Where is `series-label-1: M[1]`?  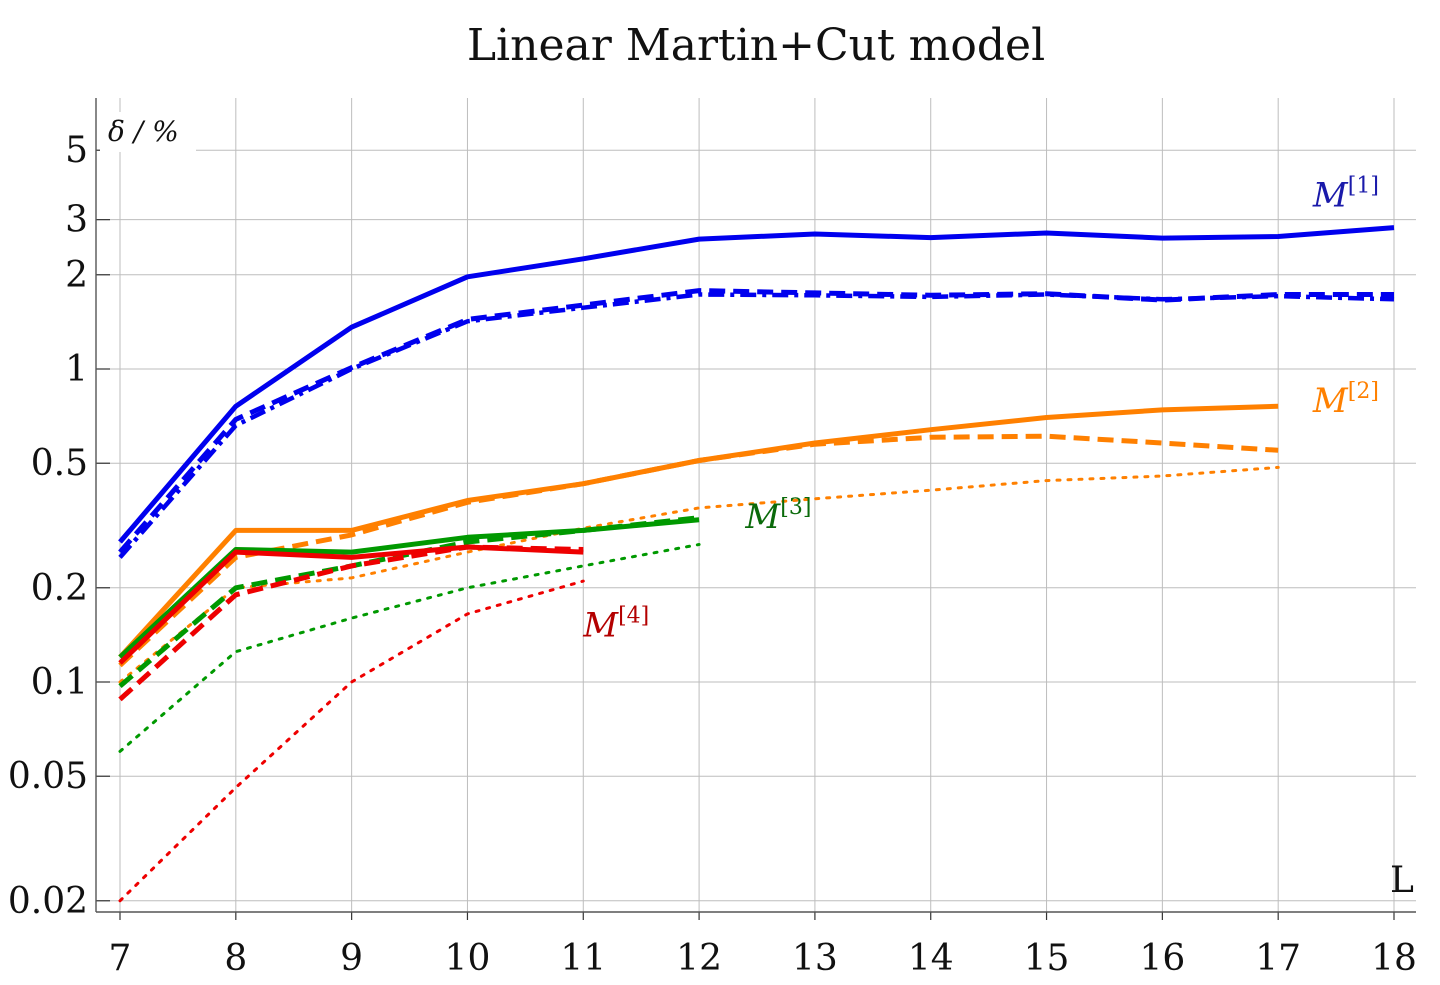 series-label-1: M[1] is located at coordinates (1345, 195).